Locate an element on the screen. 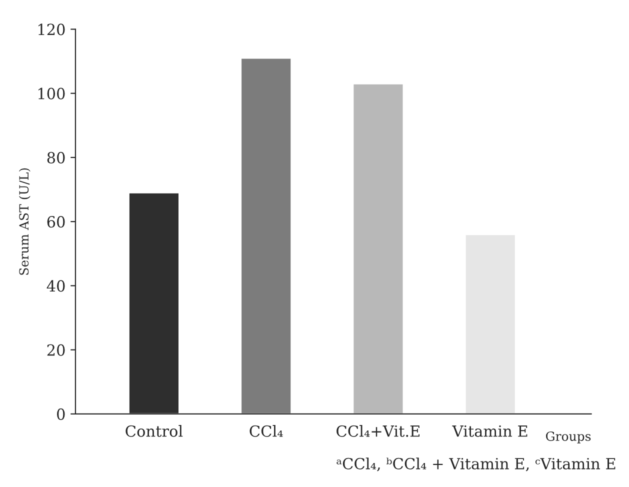 This screenshot has height=487, width=629. y-tick-label: 80 is located at coordinates (56, 158).